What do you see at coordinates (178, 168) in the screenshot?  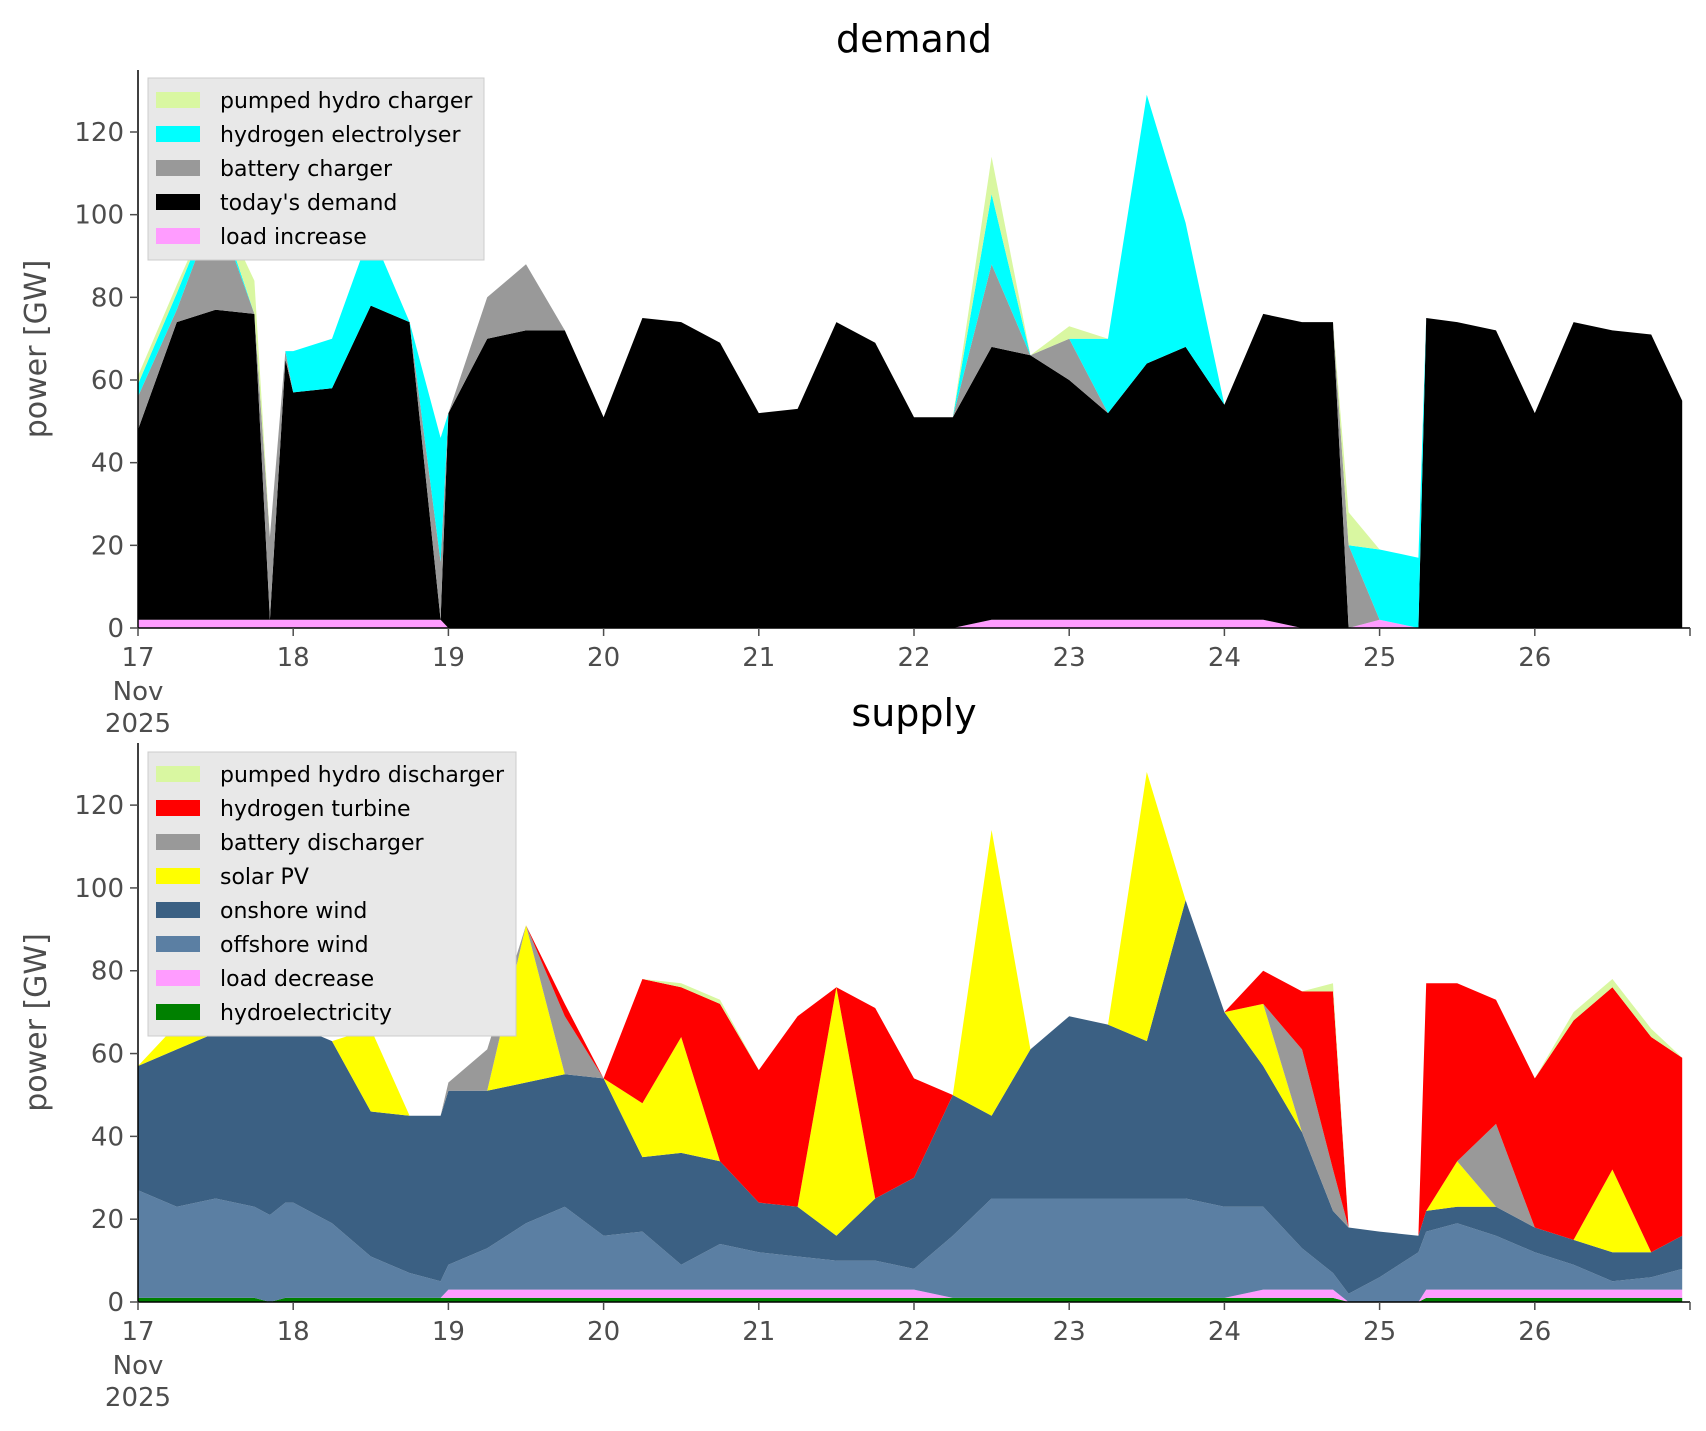 I see `legend-swatch-battery-charger` at bounding box center [178, 168].